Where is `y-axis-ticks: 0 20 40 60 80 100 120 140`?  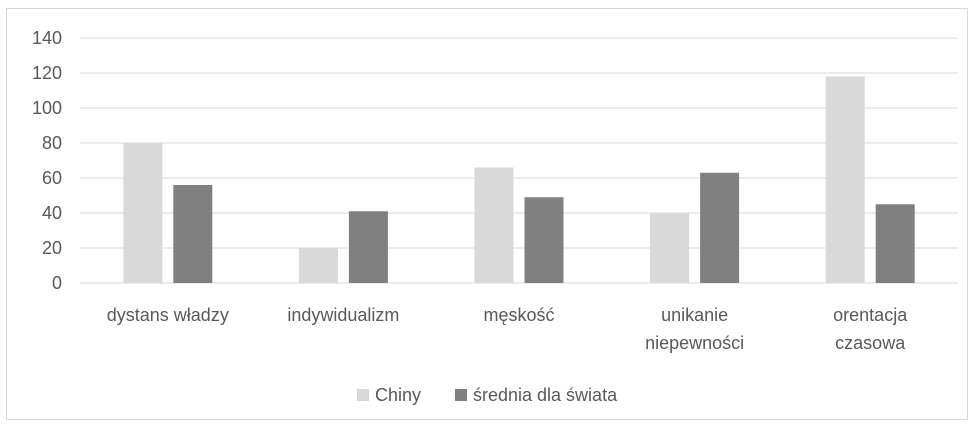
y-axis-ticks: 0 20 40 60 80 100 120 140 is located at coordinates (47, 160).